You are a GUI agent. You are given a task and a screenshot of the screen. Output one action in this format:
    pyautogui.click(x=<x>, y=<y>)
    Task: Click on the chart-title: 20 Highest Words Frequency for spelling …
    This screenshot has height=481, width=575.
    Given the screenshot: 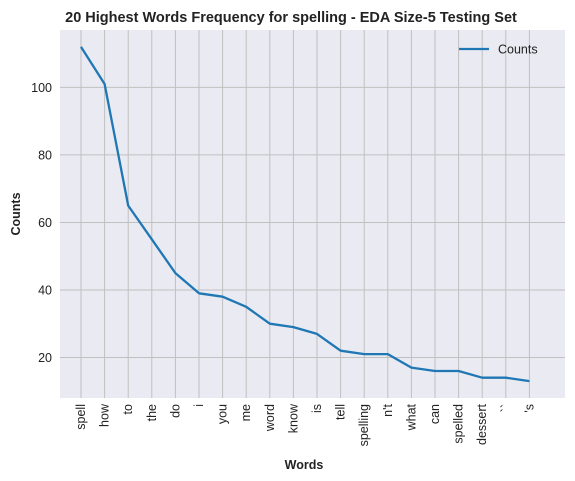 What is the action you would take?
    pyautogui.click(x=291, y=18)
    